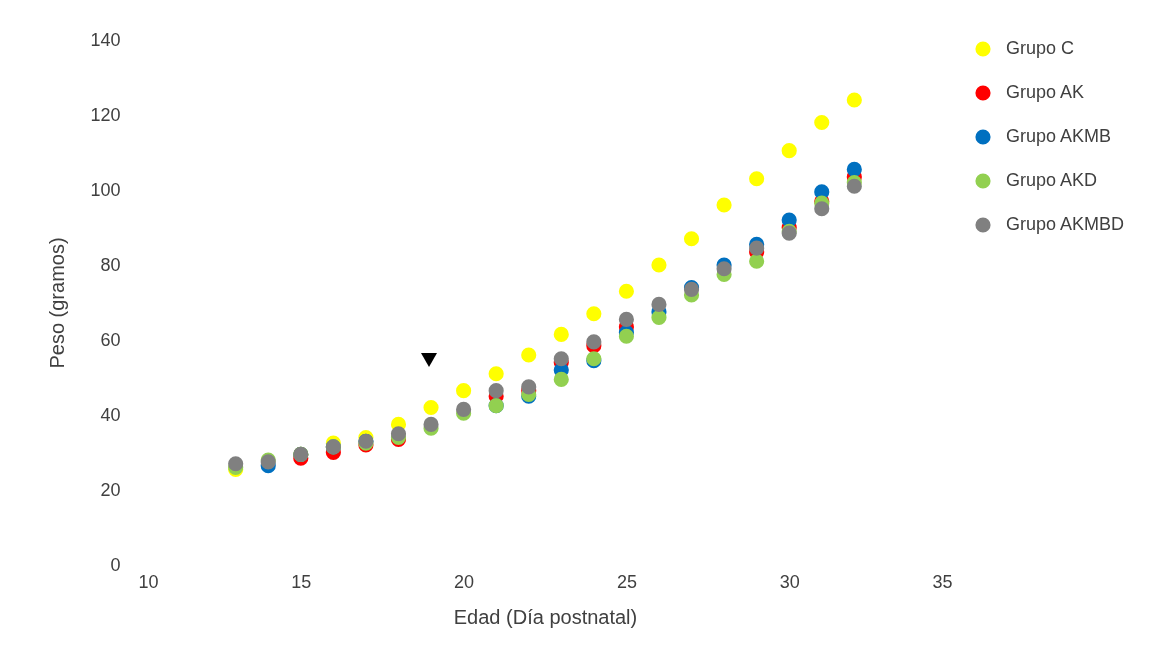 This screenshot has width=1154, height=645. Describe the element at coordinates (115, 564) in the screenshot. I see `y-tick-label: 0` at that location.